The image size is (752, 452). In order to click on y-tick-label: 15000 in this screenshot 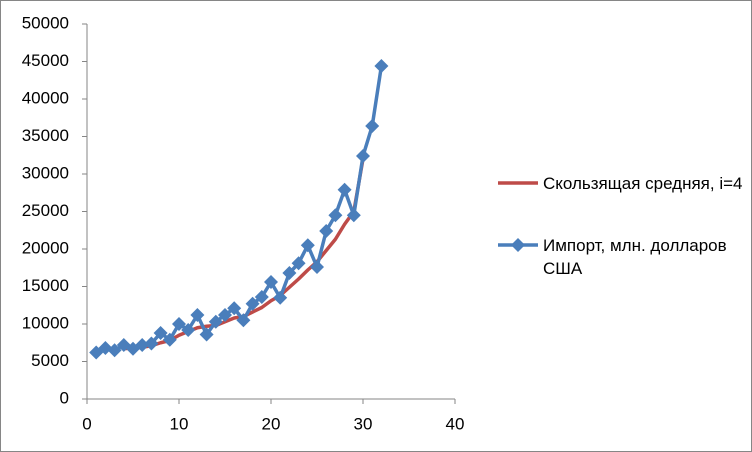, I will do `click(45, 285)`.